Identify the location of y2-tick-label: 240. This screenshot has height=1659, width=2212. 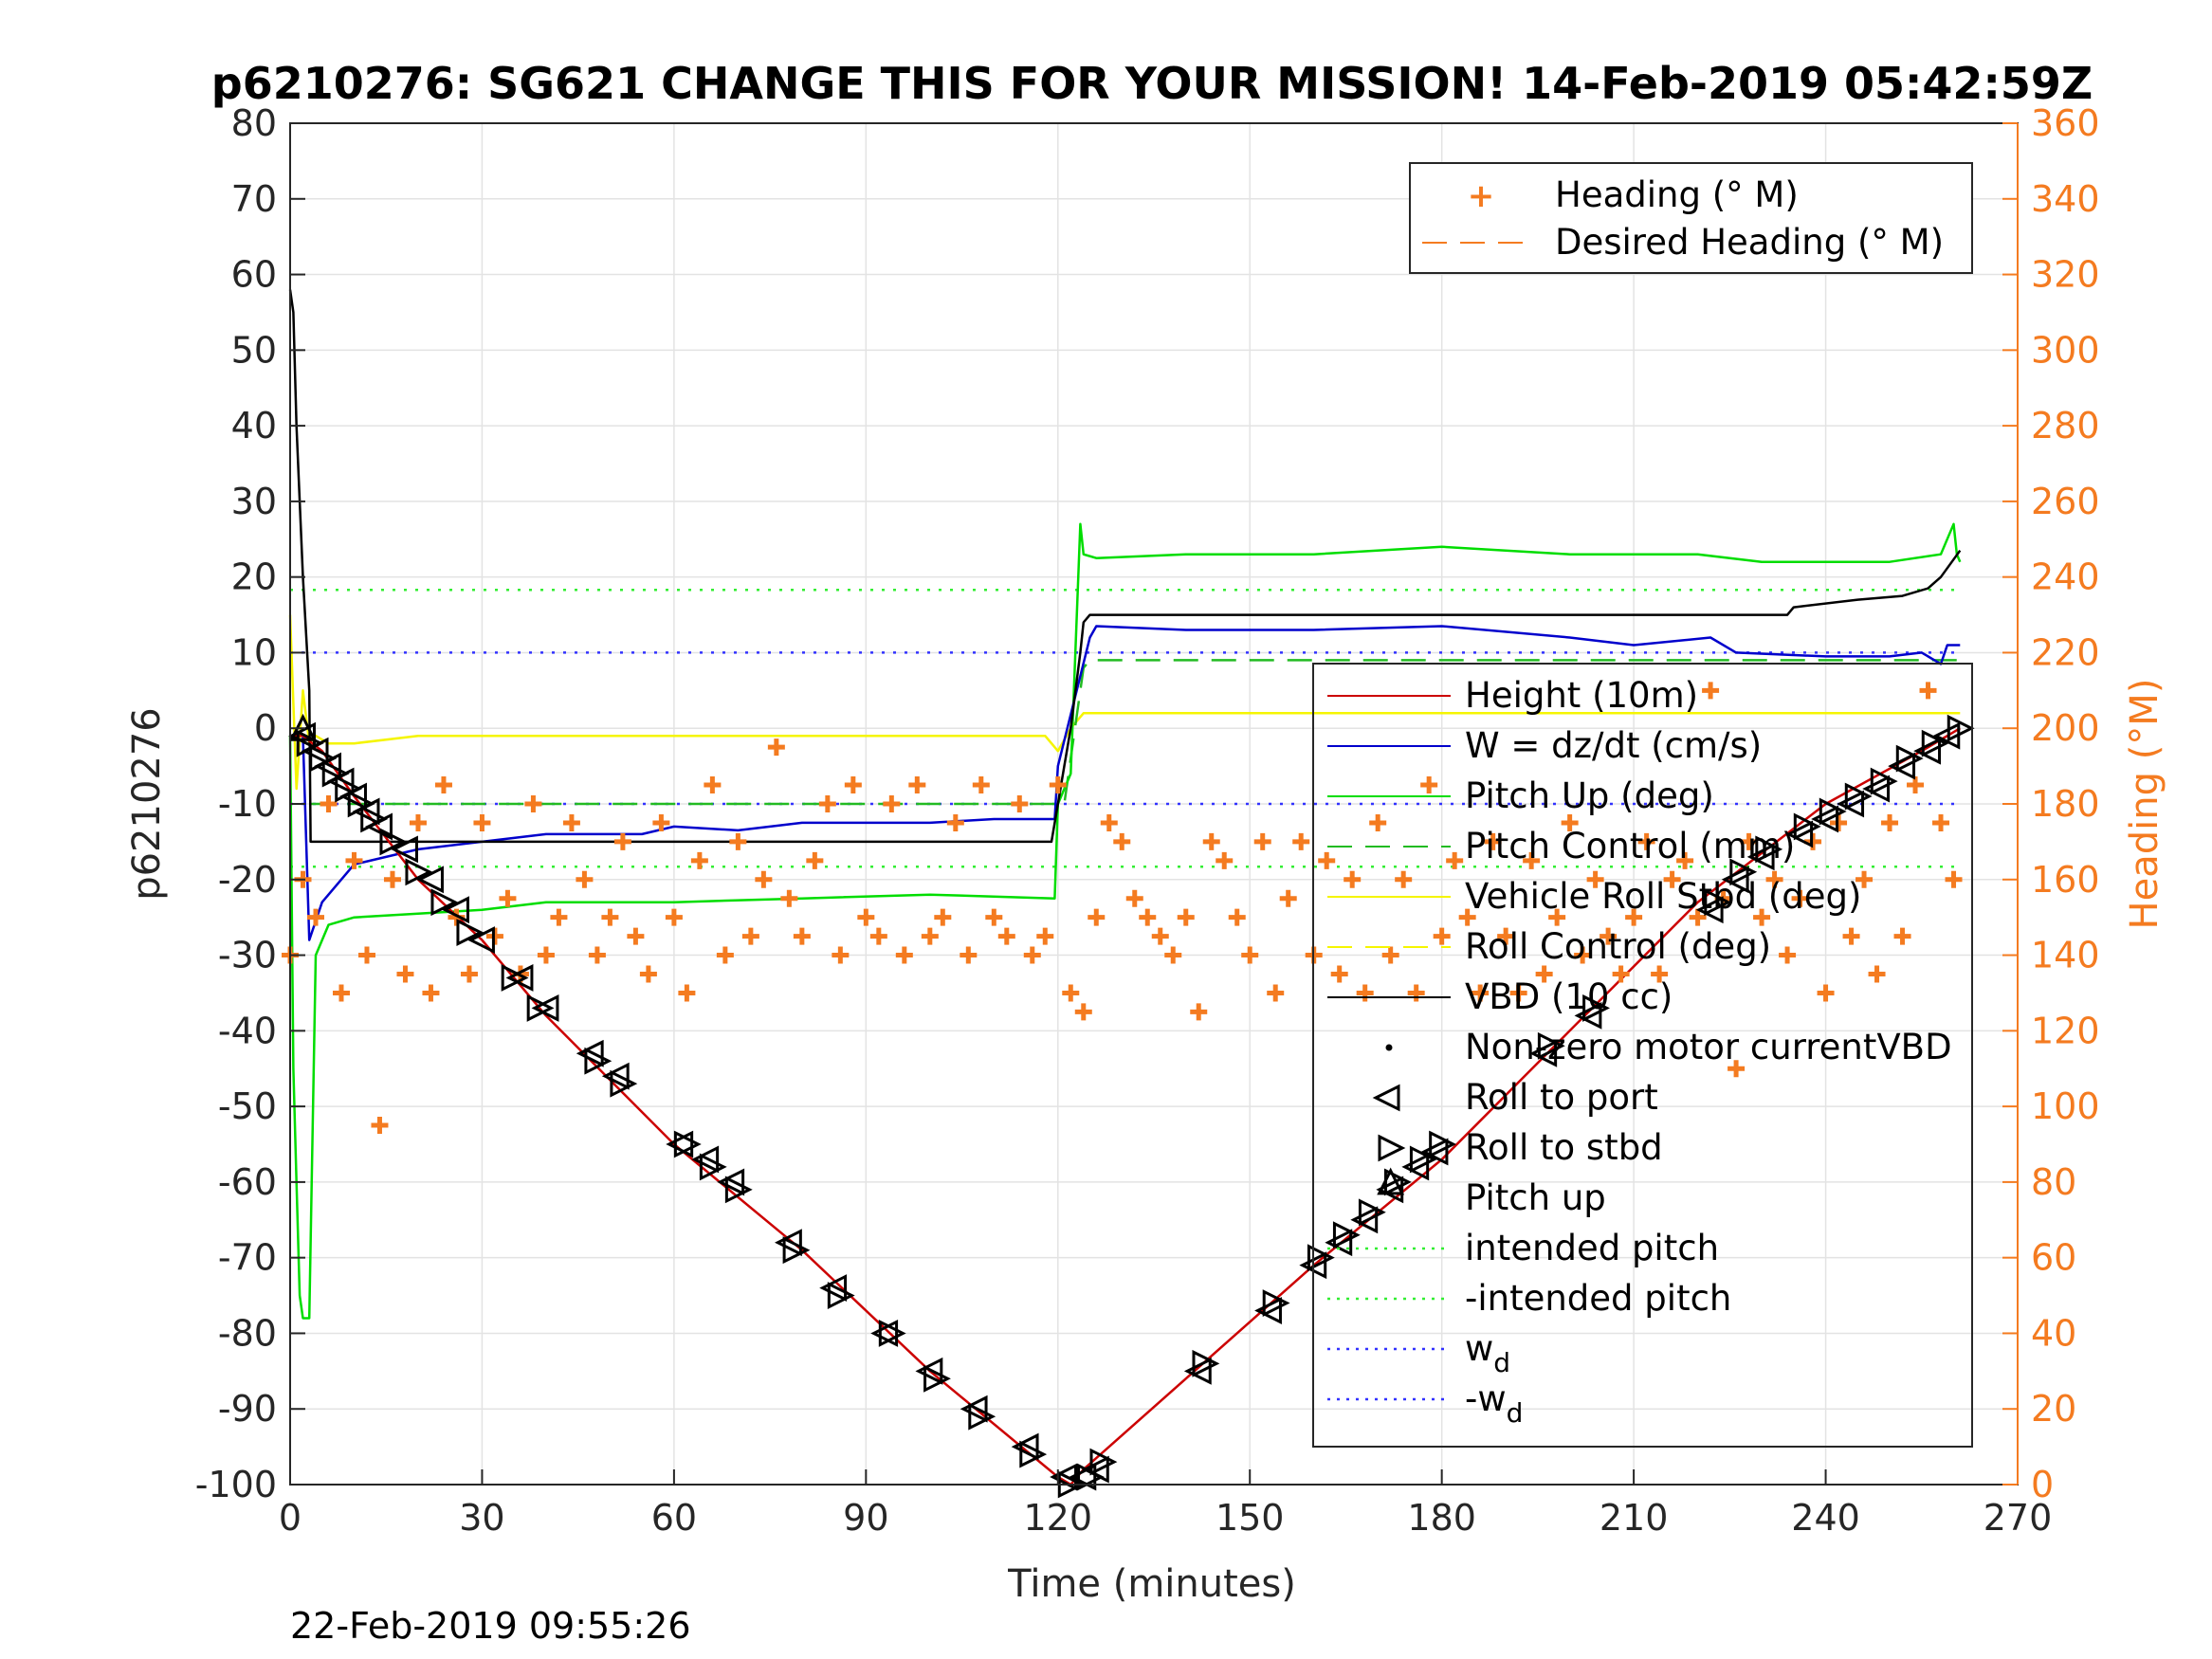
(2065, 577).